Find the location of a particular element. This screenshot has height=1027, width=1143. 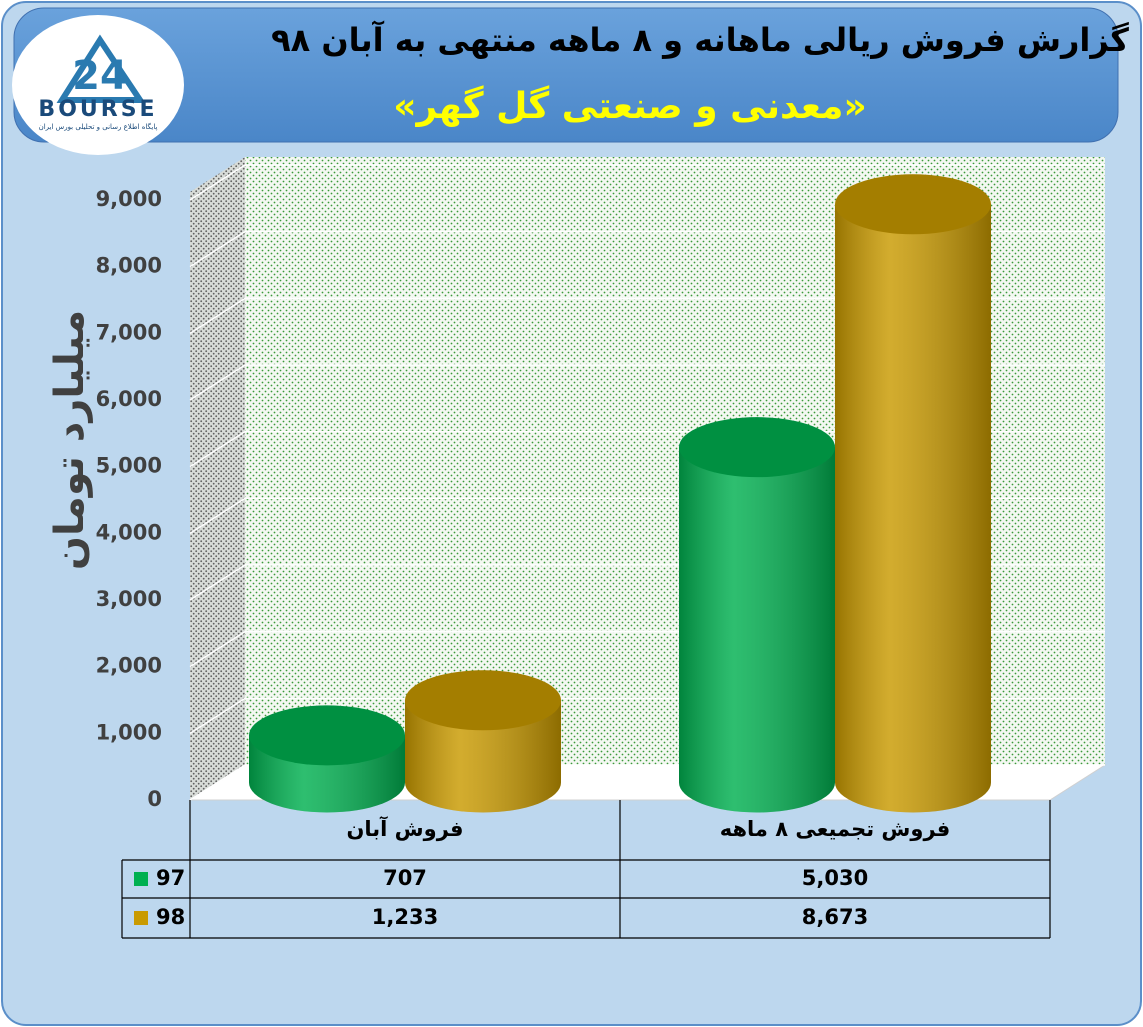

logo-icon is located at coordinates (101, 68).